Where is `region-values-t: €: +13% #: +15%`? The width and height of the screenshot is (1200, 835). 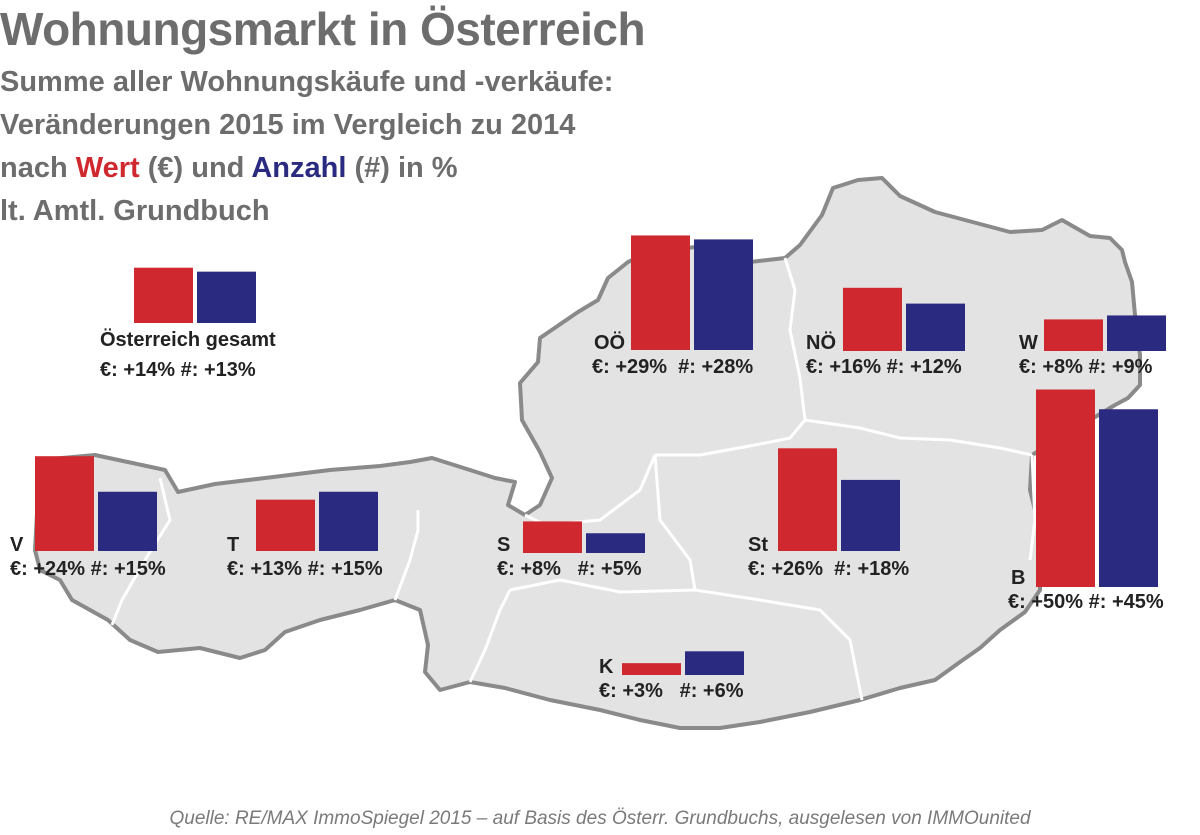 region-values-t: €: +13% #: +15% is located at coordinates (305, 569).